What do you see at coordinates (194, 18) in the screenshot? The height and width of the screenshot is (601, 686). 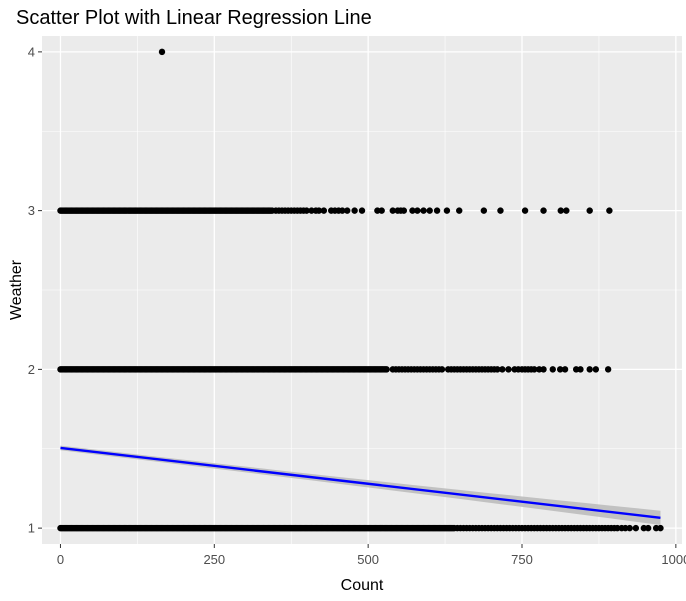 I see `chart-title: Scatter Plot with Linear Regression Line` at bounding box center [194, 18].